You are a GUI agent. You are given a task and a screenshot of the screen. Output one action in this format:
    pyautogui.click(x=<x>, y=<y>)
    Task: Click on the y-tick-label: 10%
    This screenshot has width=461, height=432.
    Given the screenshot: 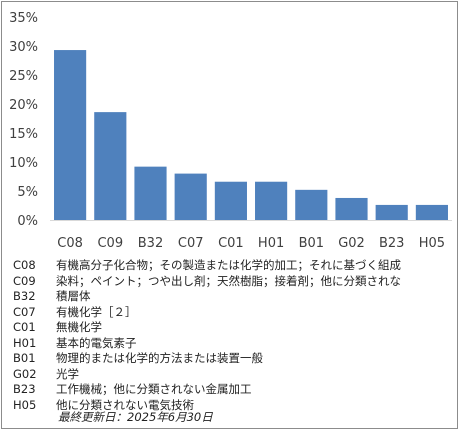 What is the action you would take?
    pyautogui.click(x=23, y=163)
    